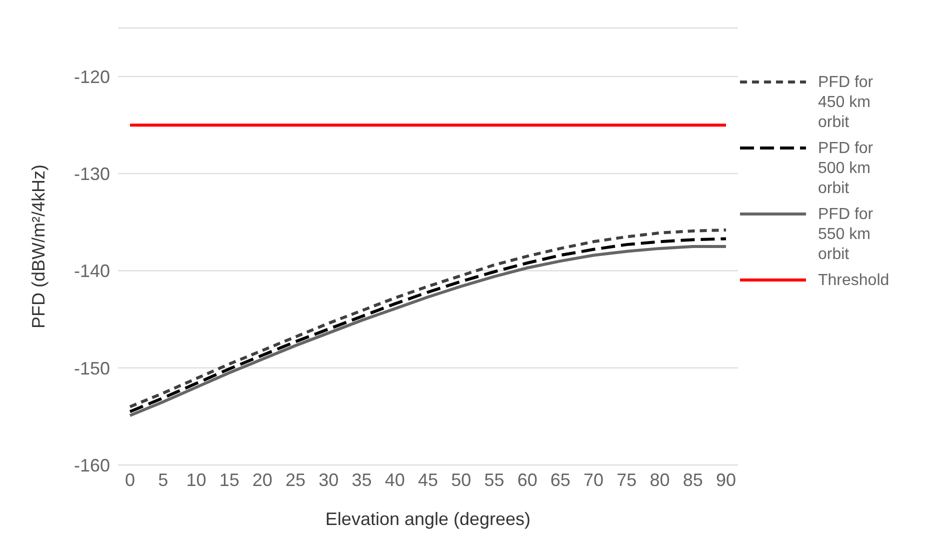 Image resolution: width=950 pixels, height=553 pixels. What do you see at coordinates (394, 480) in the screenshot?
I see `x-tick-label: 40` at bounding box center [394, 480].